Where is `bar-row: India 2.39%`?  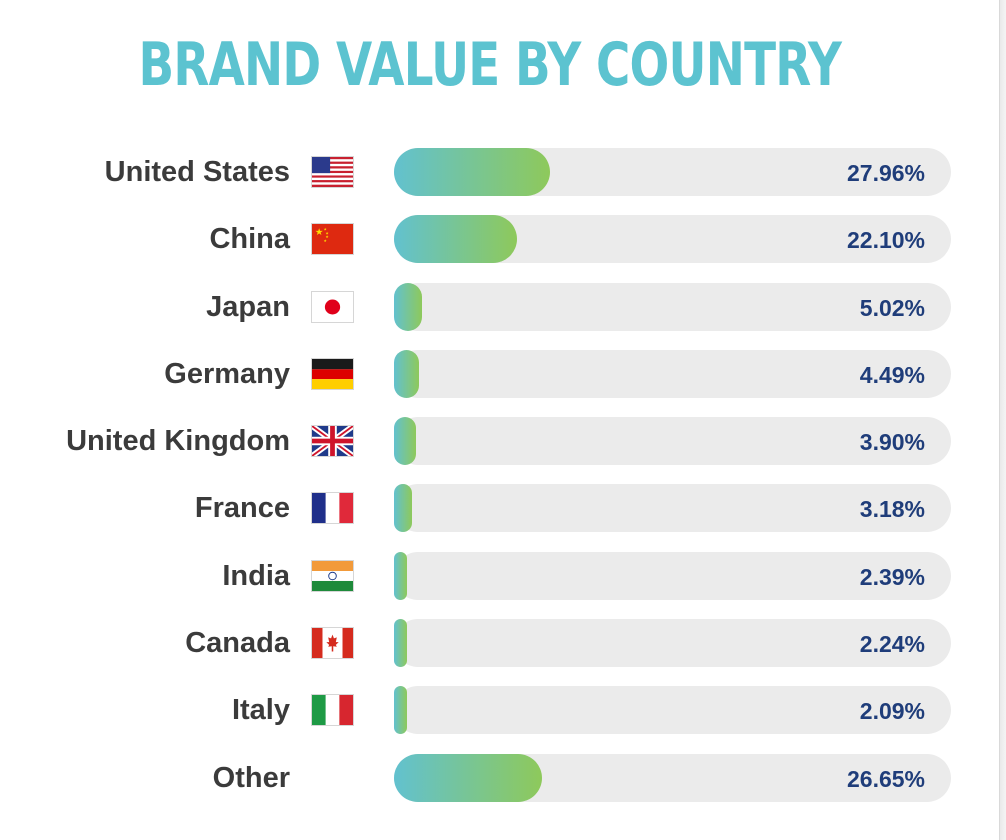 bar-row: India 2.39% is located at coordinates (500, 585).